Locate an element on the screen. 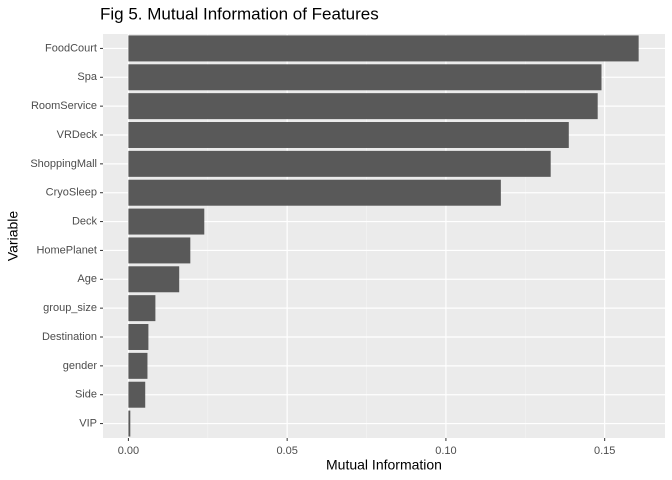 This screenshot has height=480, width=672. y-tick-label: VRDeck is located at coordinates (77, 135).